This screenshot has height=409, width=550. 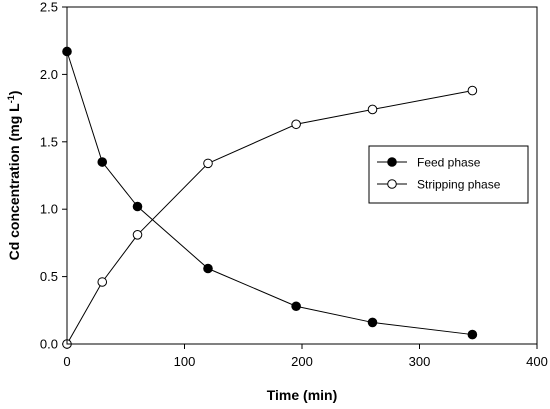 What do you see at coordinates (49, 74) in the screenshot?
I see `y-tick-label: 2.0` at bounding box center [49, 74].